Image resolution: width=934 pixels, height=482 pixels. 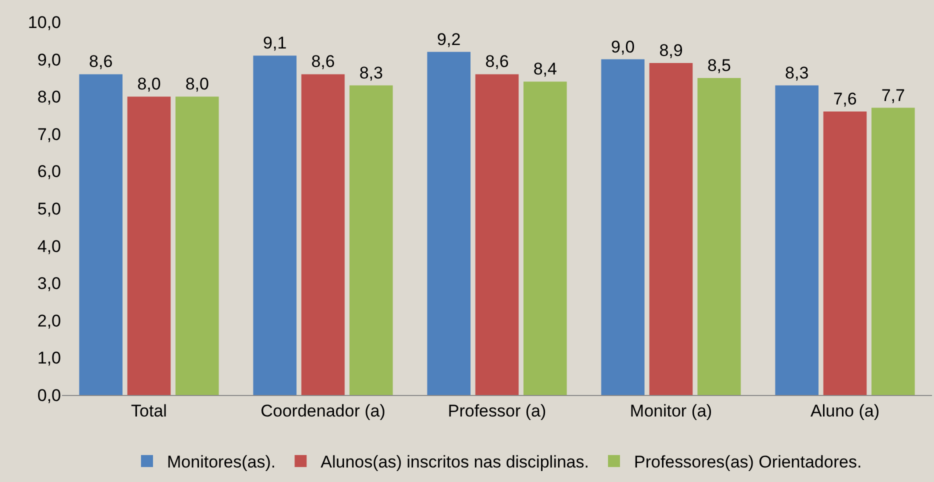 What do you see at coordinates (49, 358) in the screenshot?
I see `y-tick-label: 1,0` at bounding box center [49, 358].